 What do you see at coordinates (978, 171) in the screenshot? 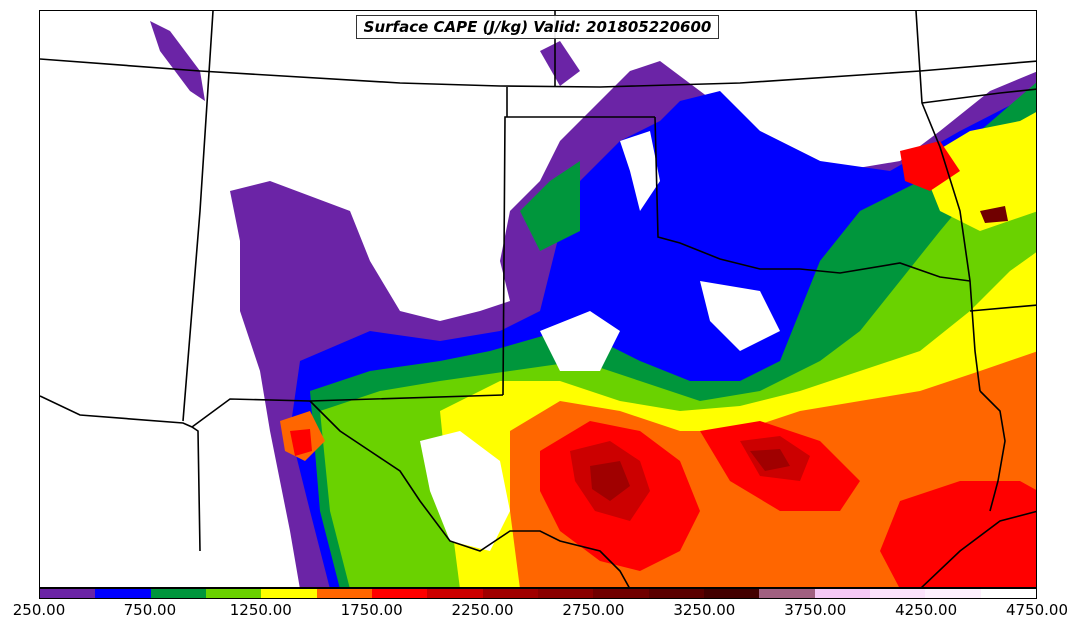
I see `cape-1250-region` at bounding box center [978, 171].